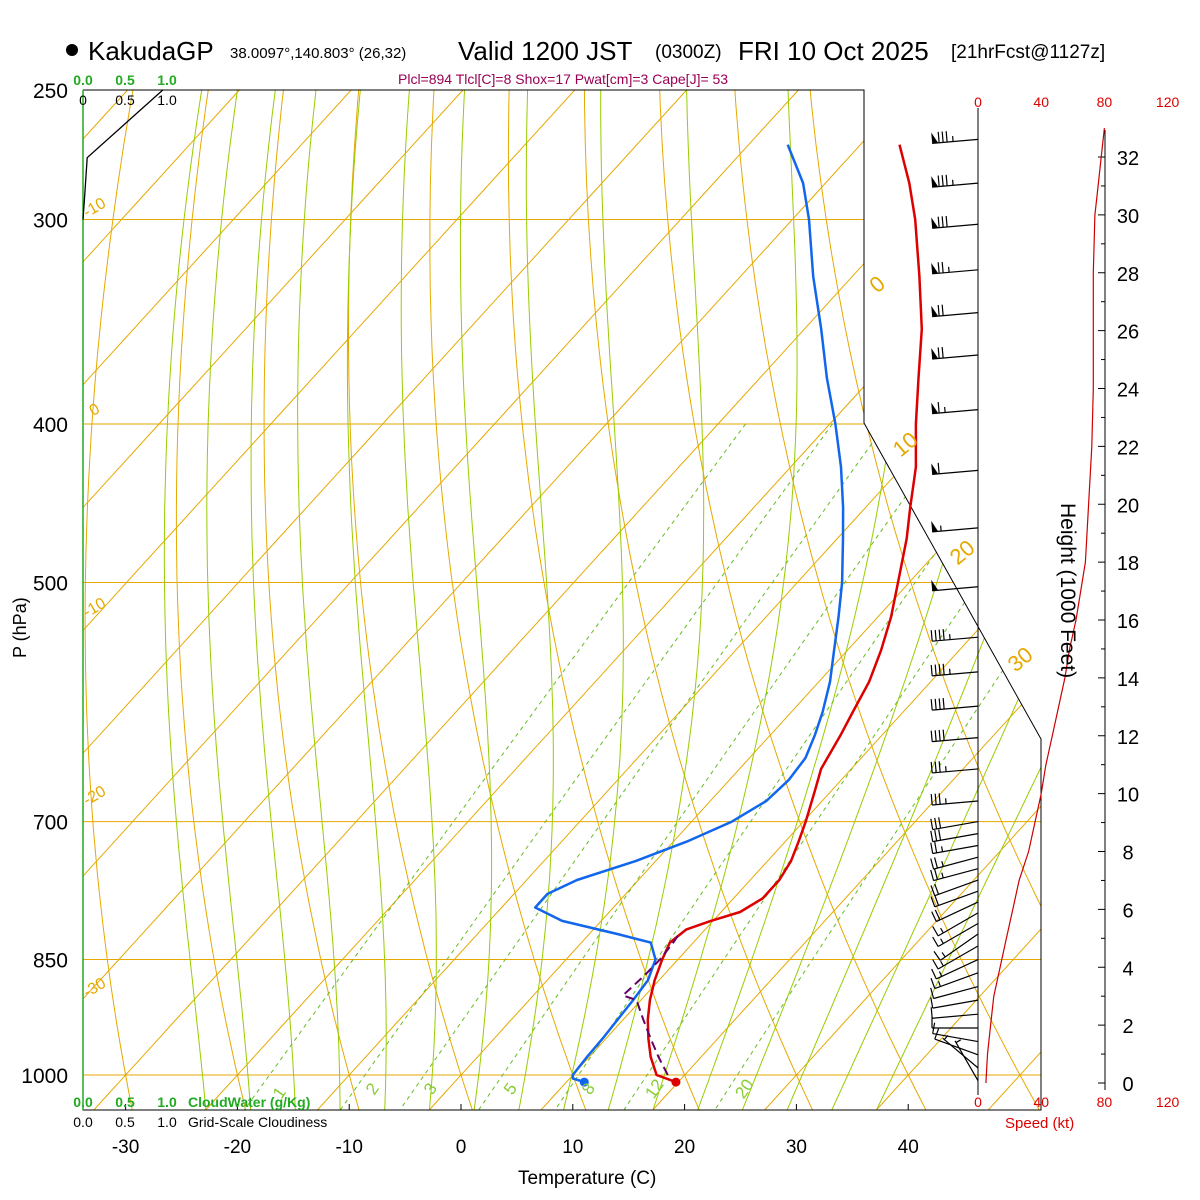 The height and width of the screenshot is (1200, 1200). What do you see at coordinates (1128, 680) in the screenshot?
I see `height-tick-label: 14` at bounding box center [1128, 680].